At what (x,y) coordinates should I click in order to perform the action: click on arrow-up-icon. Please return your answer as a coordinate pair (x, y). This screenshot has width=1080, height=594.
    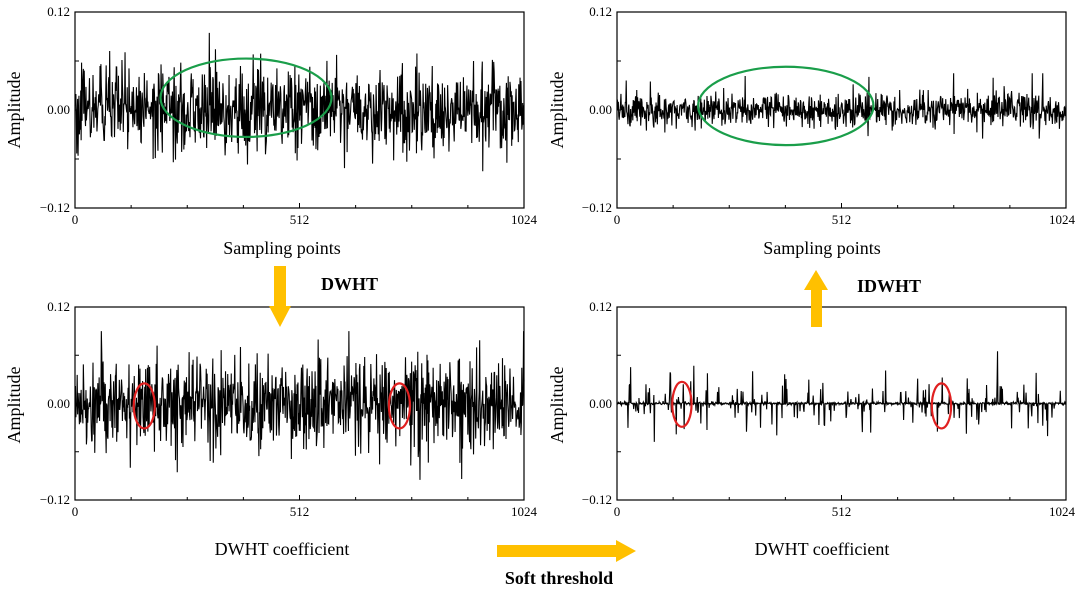
    Looking at the image, I should click on (816, 298).